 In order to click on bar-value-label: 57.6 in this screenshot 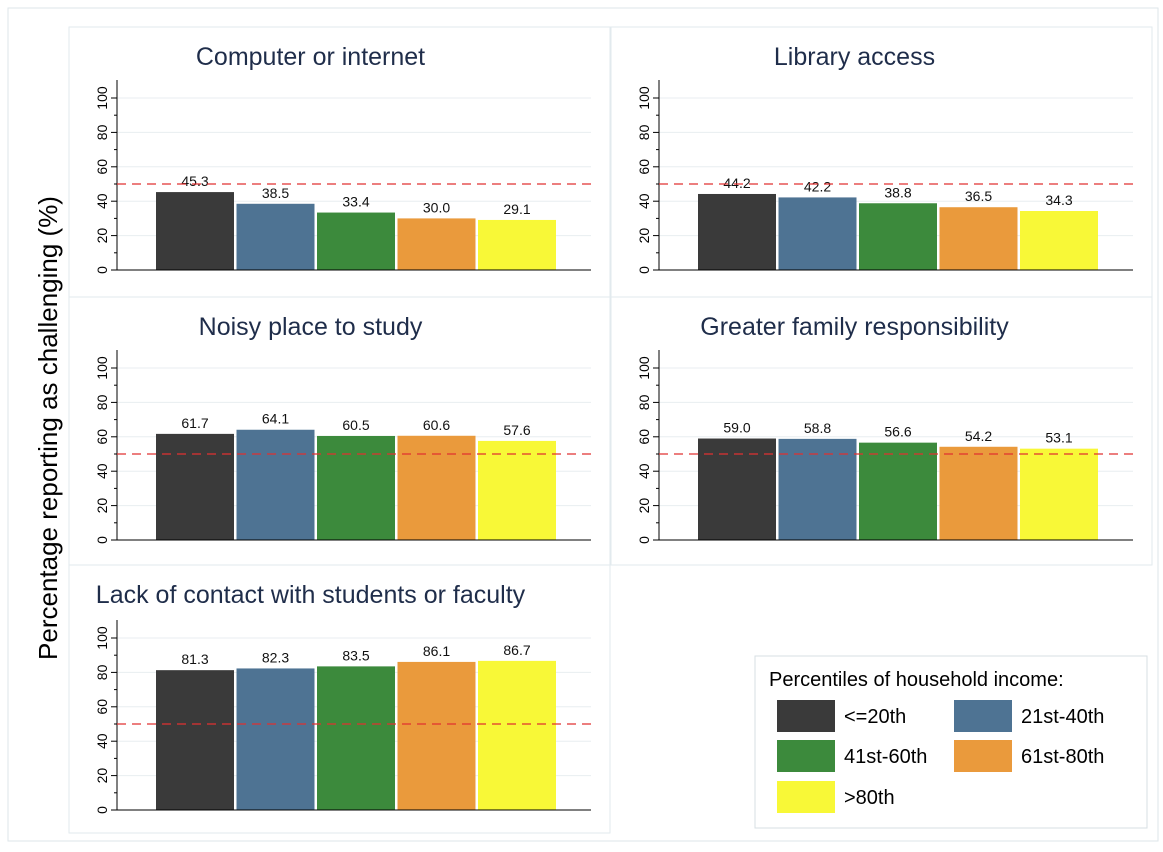, I will do `click(516, 430)`.